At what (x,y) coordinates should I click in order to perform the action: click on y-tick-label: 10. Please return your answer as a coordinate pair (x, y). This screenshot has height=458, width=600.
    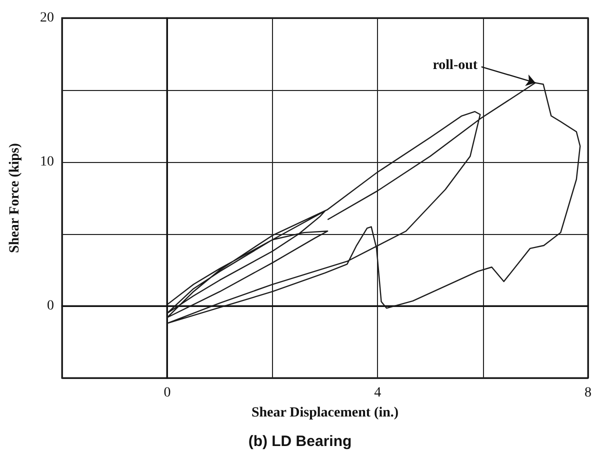
    Looking at the image, I should click on (47, 162).